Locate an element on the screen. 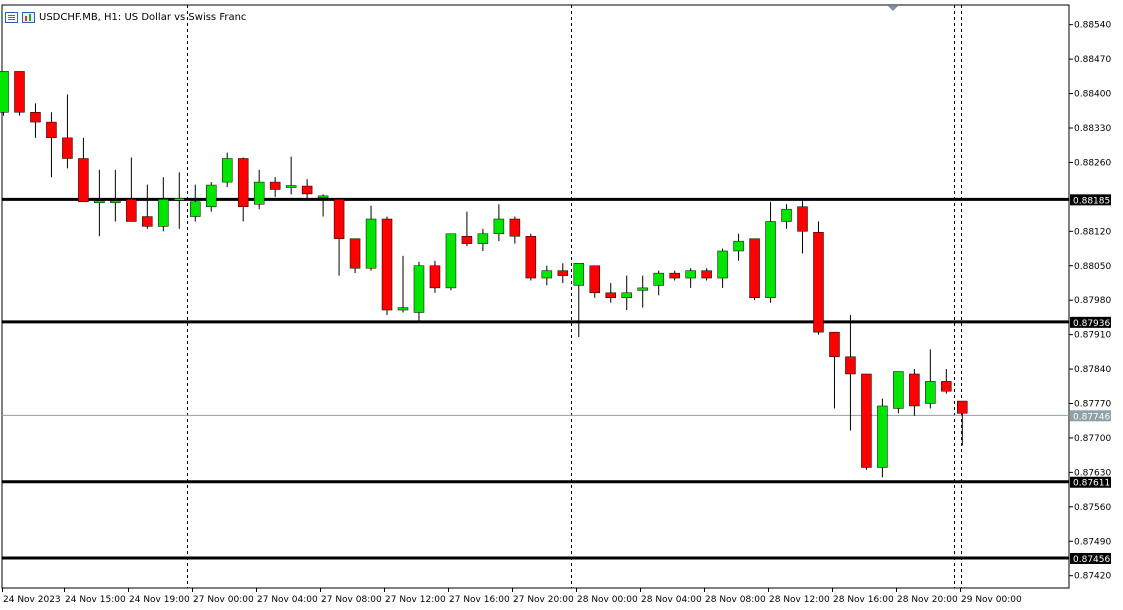 The height and width of the screenshot is (610, 1123). level-price-label: 0.87456 is located at coordinates (1091, 560).